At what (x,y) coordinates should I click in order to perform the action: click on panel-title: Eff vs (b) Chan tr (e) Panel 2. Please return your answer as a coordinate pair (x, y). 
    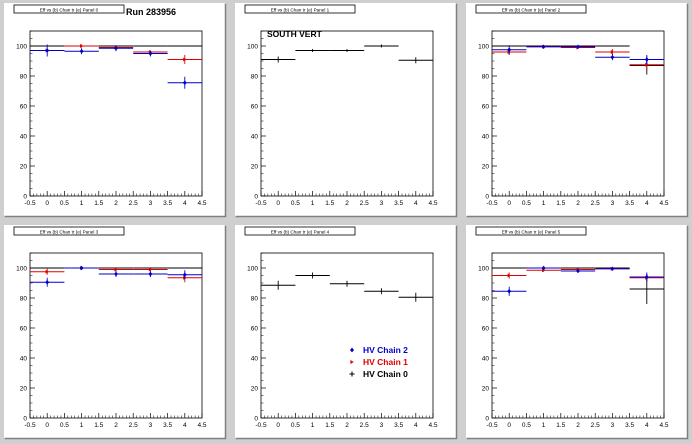
    Looking at the image, I should click on (531, 10).